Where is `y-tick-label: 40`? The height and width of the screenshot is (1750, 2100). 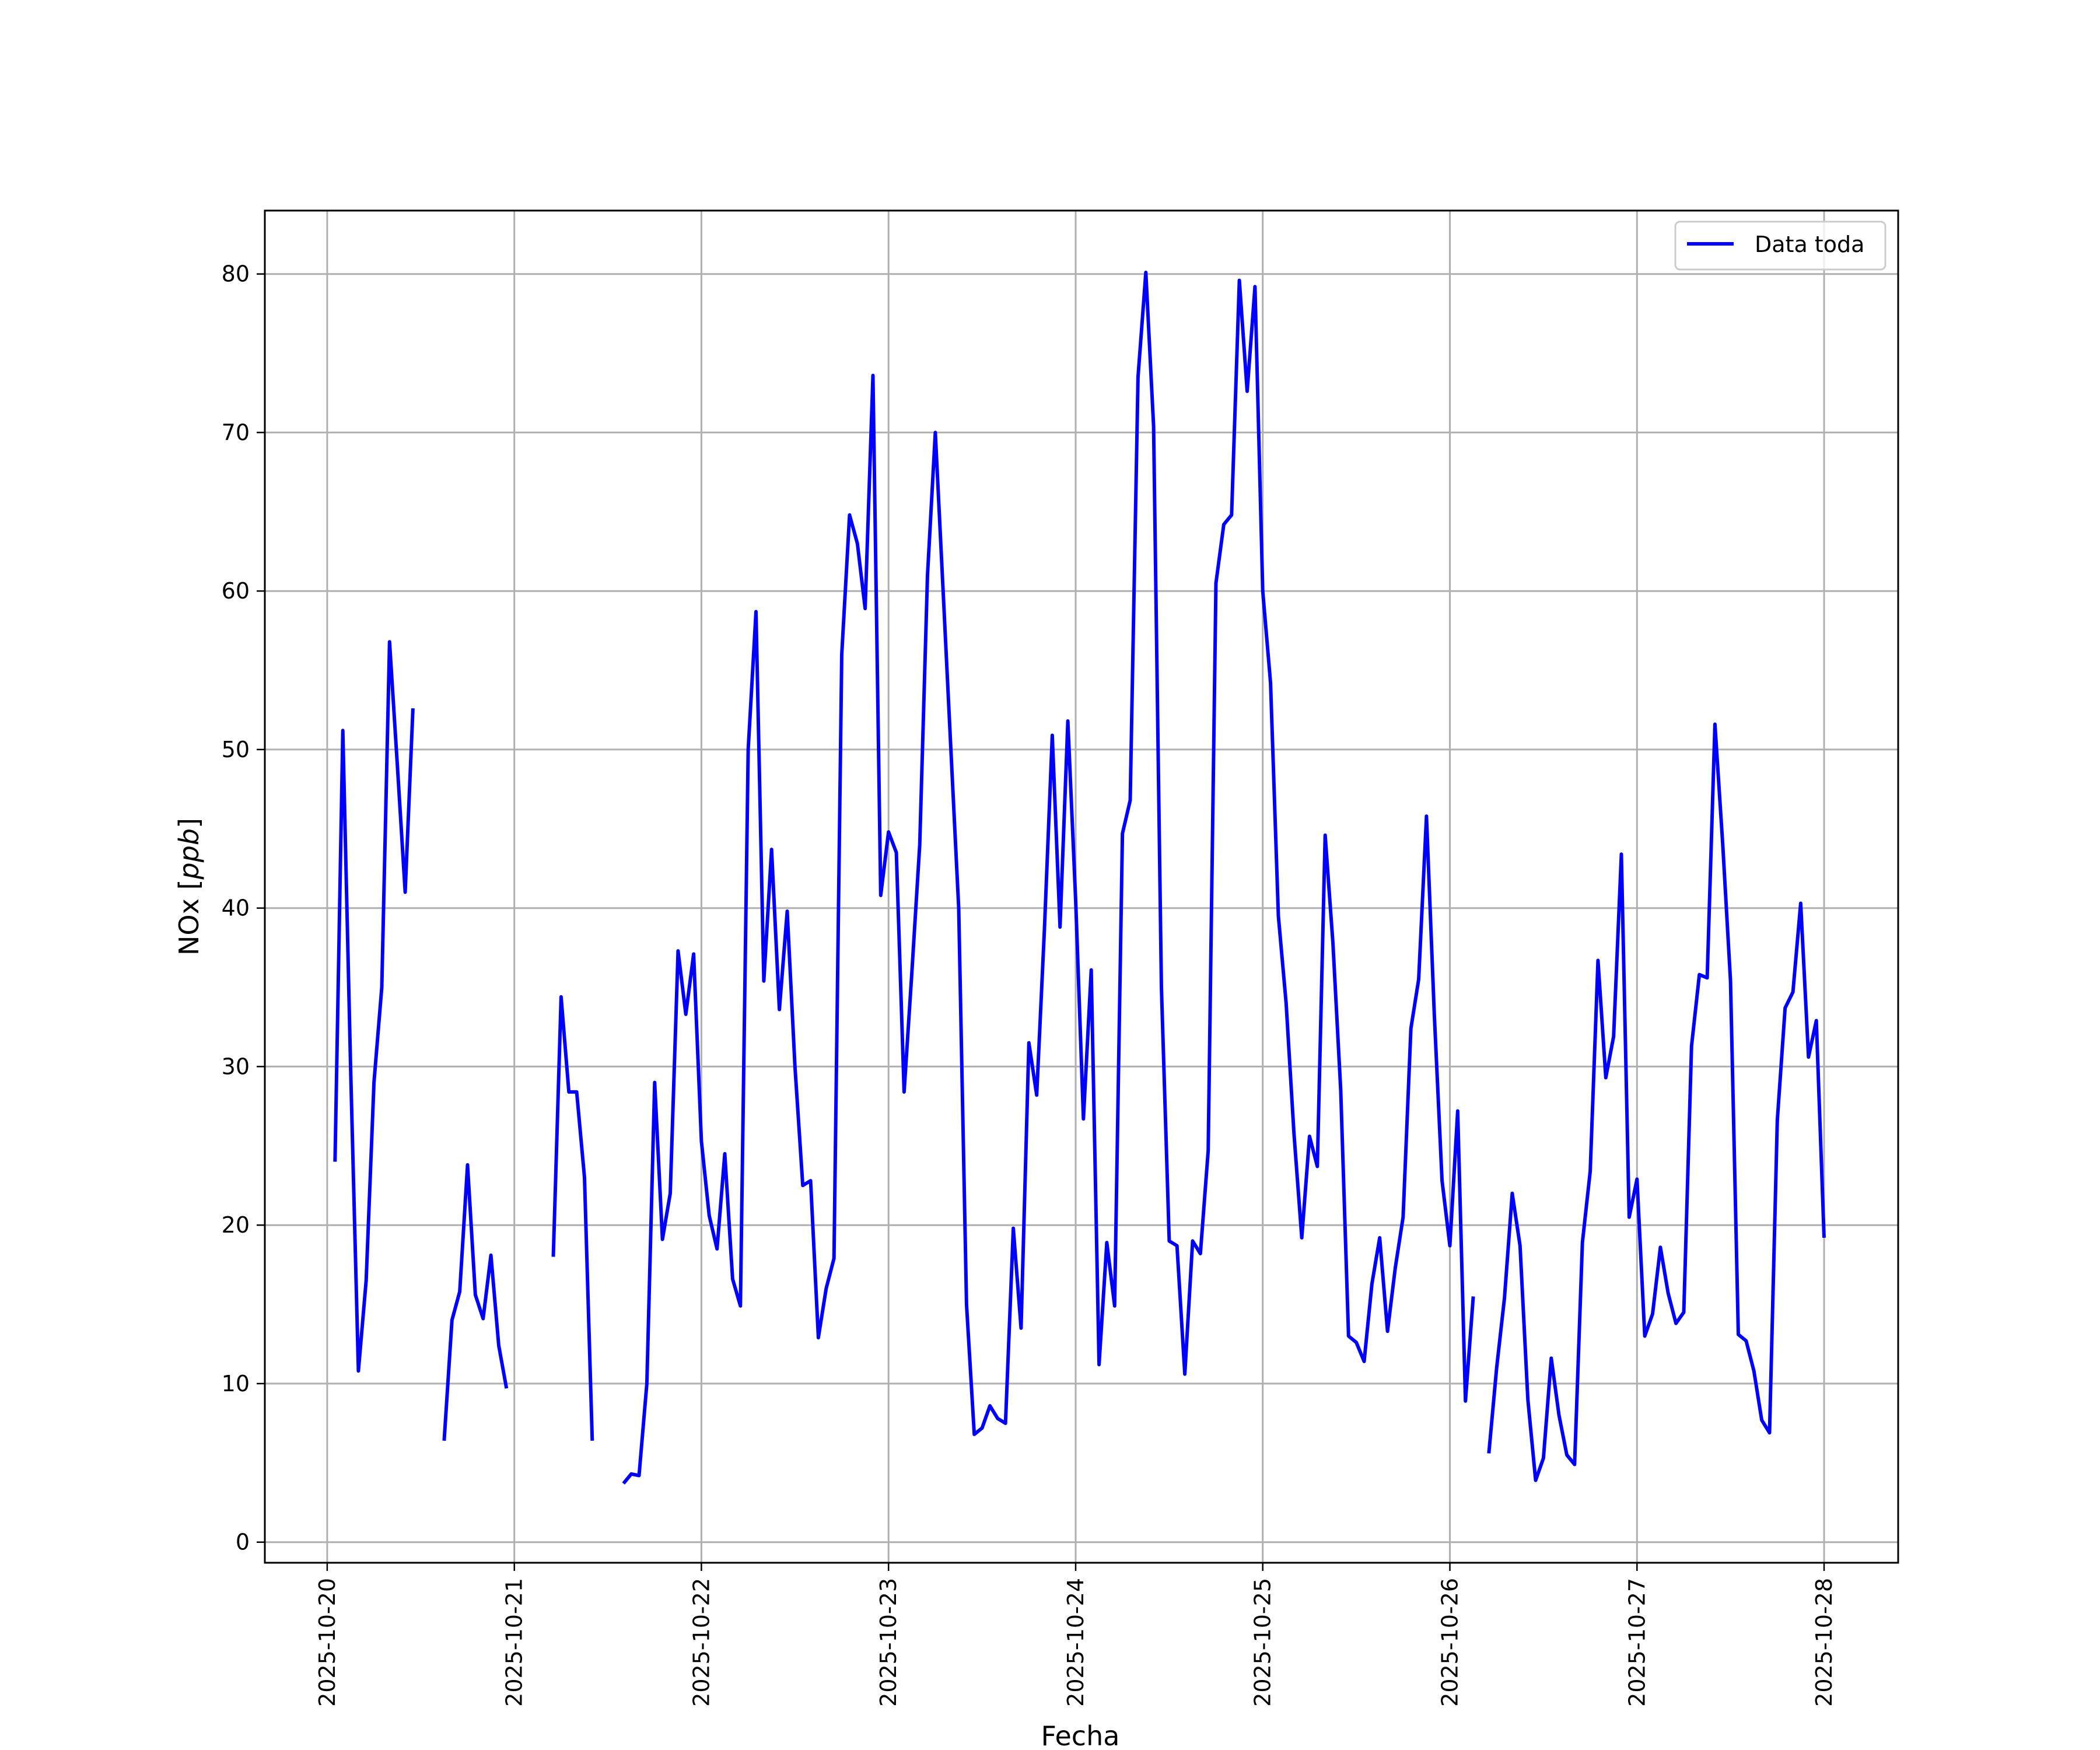
y-tick-label: 40 is located at coordinates (236, 908).